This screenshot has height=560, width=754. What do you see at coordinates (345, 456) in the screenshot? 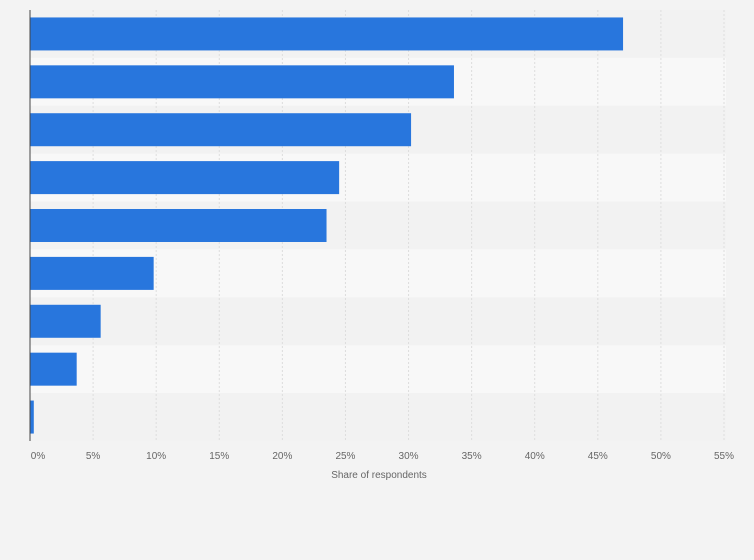
I see `x-tick-label: 25%` at bounding box center [345, 456].